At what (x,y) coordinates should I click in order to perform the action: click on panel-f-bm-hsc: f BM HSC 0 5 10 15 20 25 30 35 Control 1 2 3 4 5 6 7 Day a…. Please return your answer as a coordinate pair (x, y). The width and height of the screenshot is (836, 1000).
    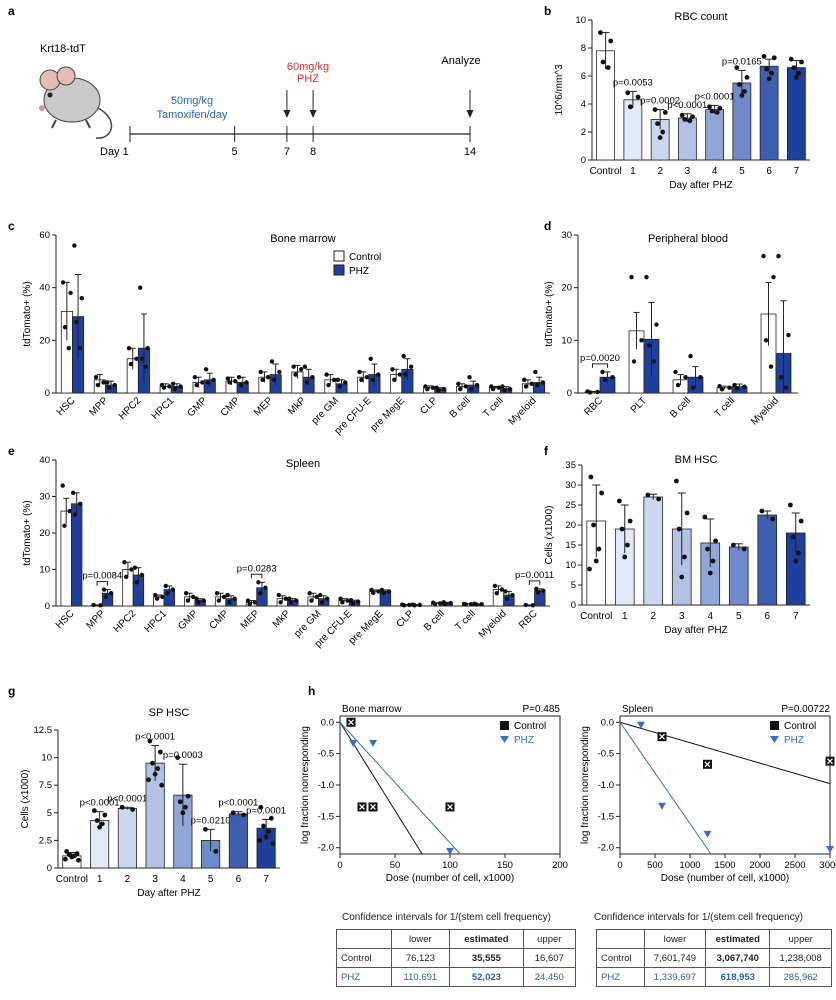
    Looking at the image, I should click on (677, 540).